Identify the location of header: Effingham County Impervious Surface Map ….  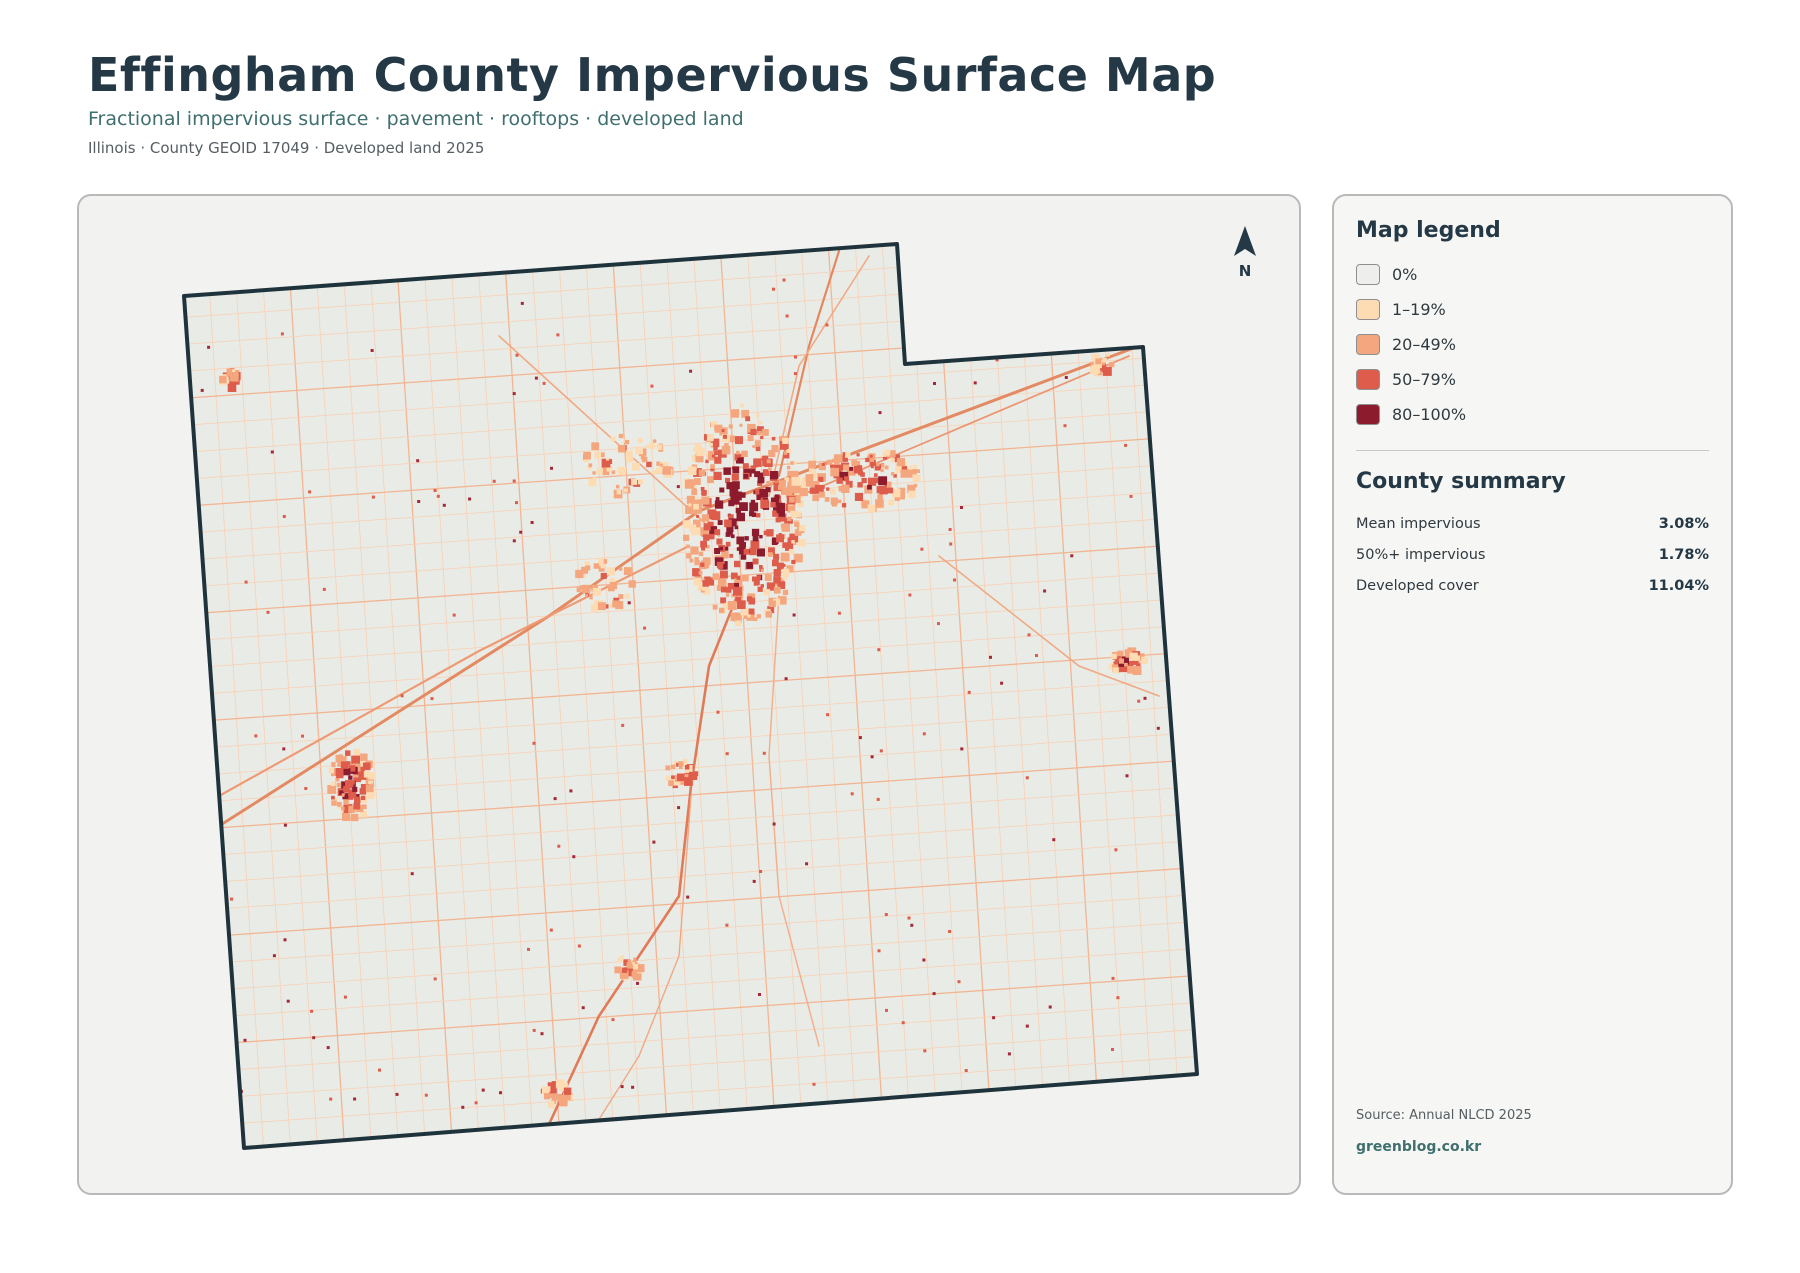
(652, 102).